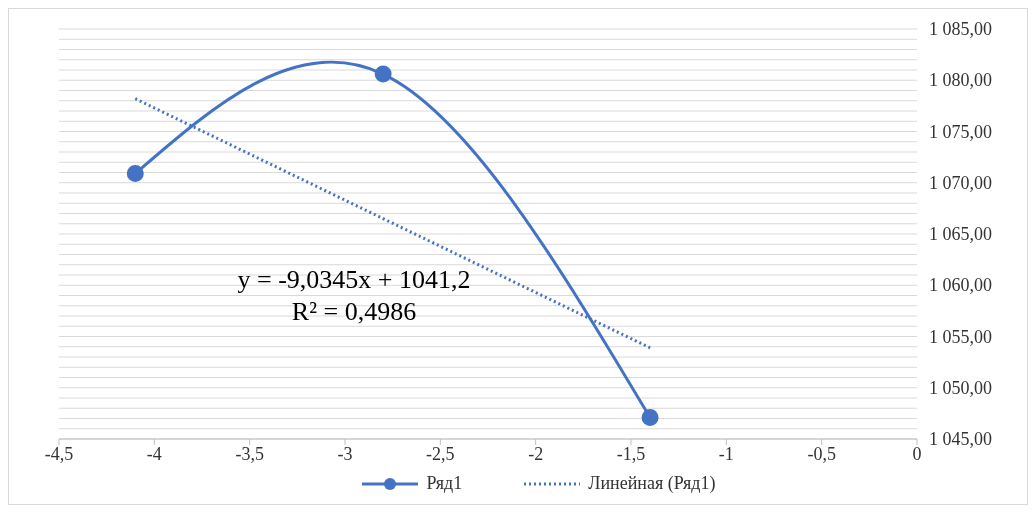  I want to click on y-tick-label: 1 065,00, so click(960, 234).